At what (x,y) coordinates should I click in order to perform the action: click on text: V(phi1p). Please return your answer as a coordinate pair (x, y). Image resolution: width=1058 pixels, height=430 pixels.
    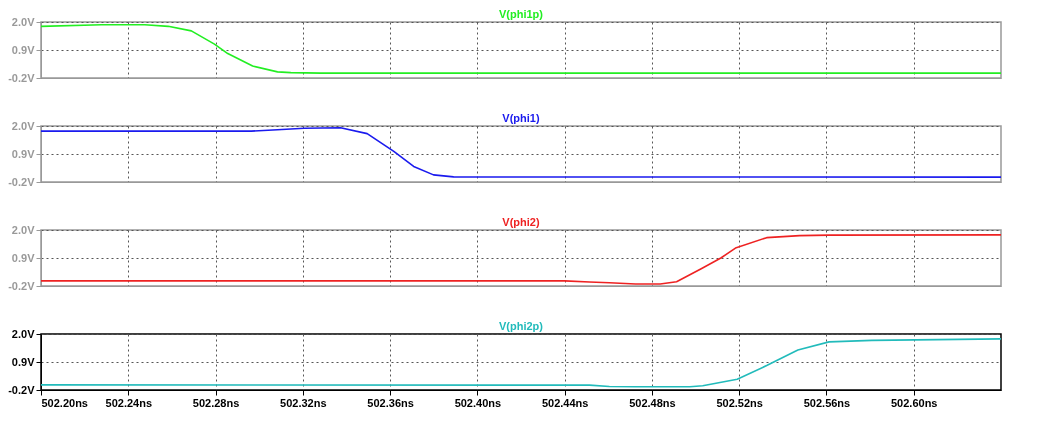
    Looking at the image, I should click on (521, 14).